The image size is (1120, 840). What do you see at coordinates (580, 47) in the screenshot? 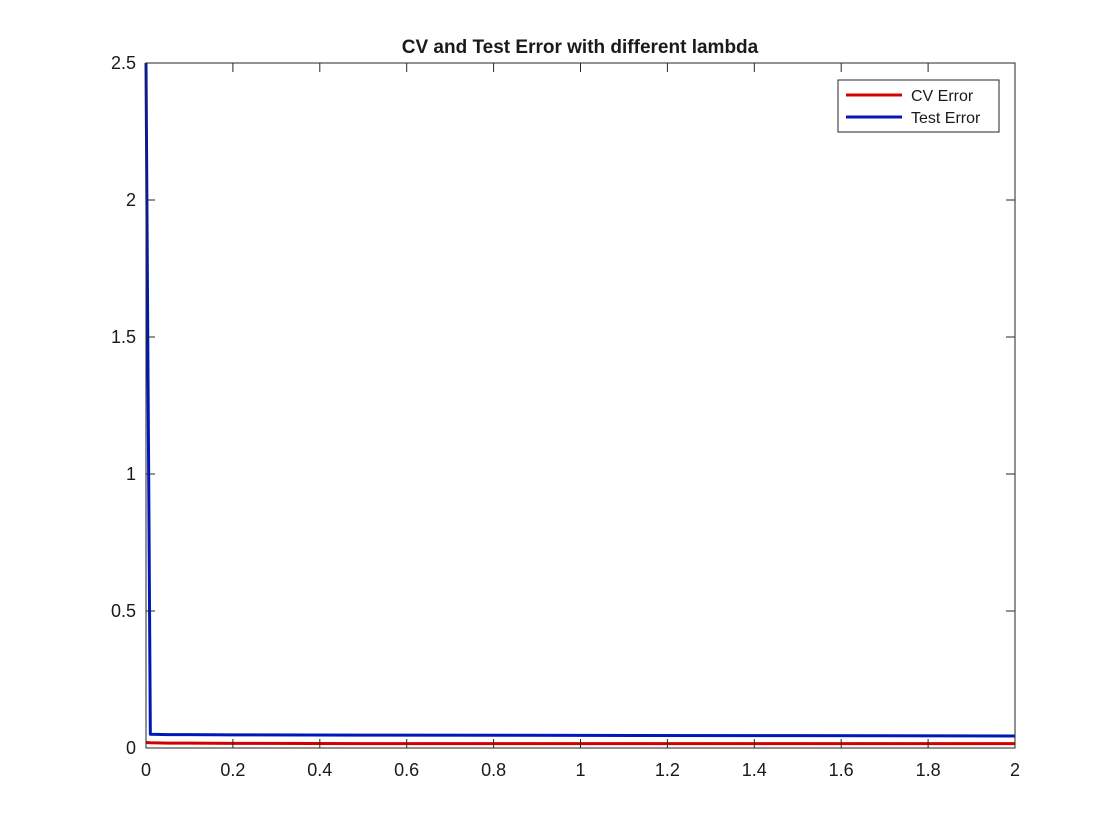
I see `chart-title: CV and Test Error with different lambda` at bounding box center [580, 47].